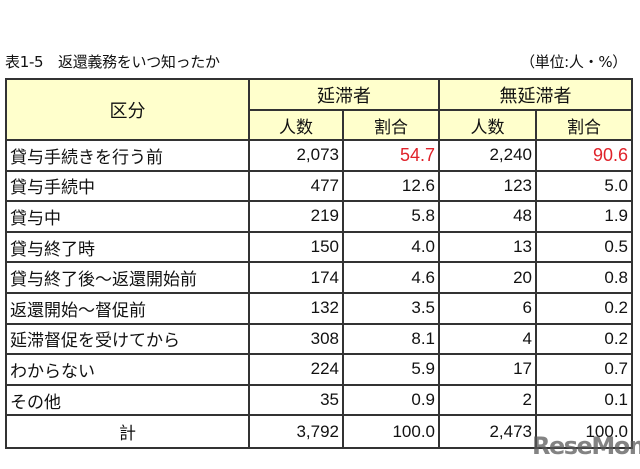  Describe the element at coordinates (391, 400) in the screenshot. I see `delinquent-pct-cell: 0.9` at that location.